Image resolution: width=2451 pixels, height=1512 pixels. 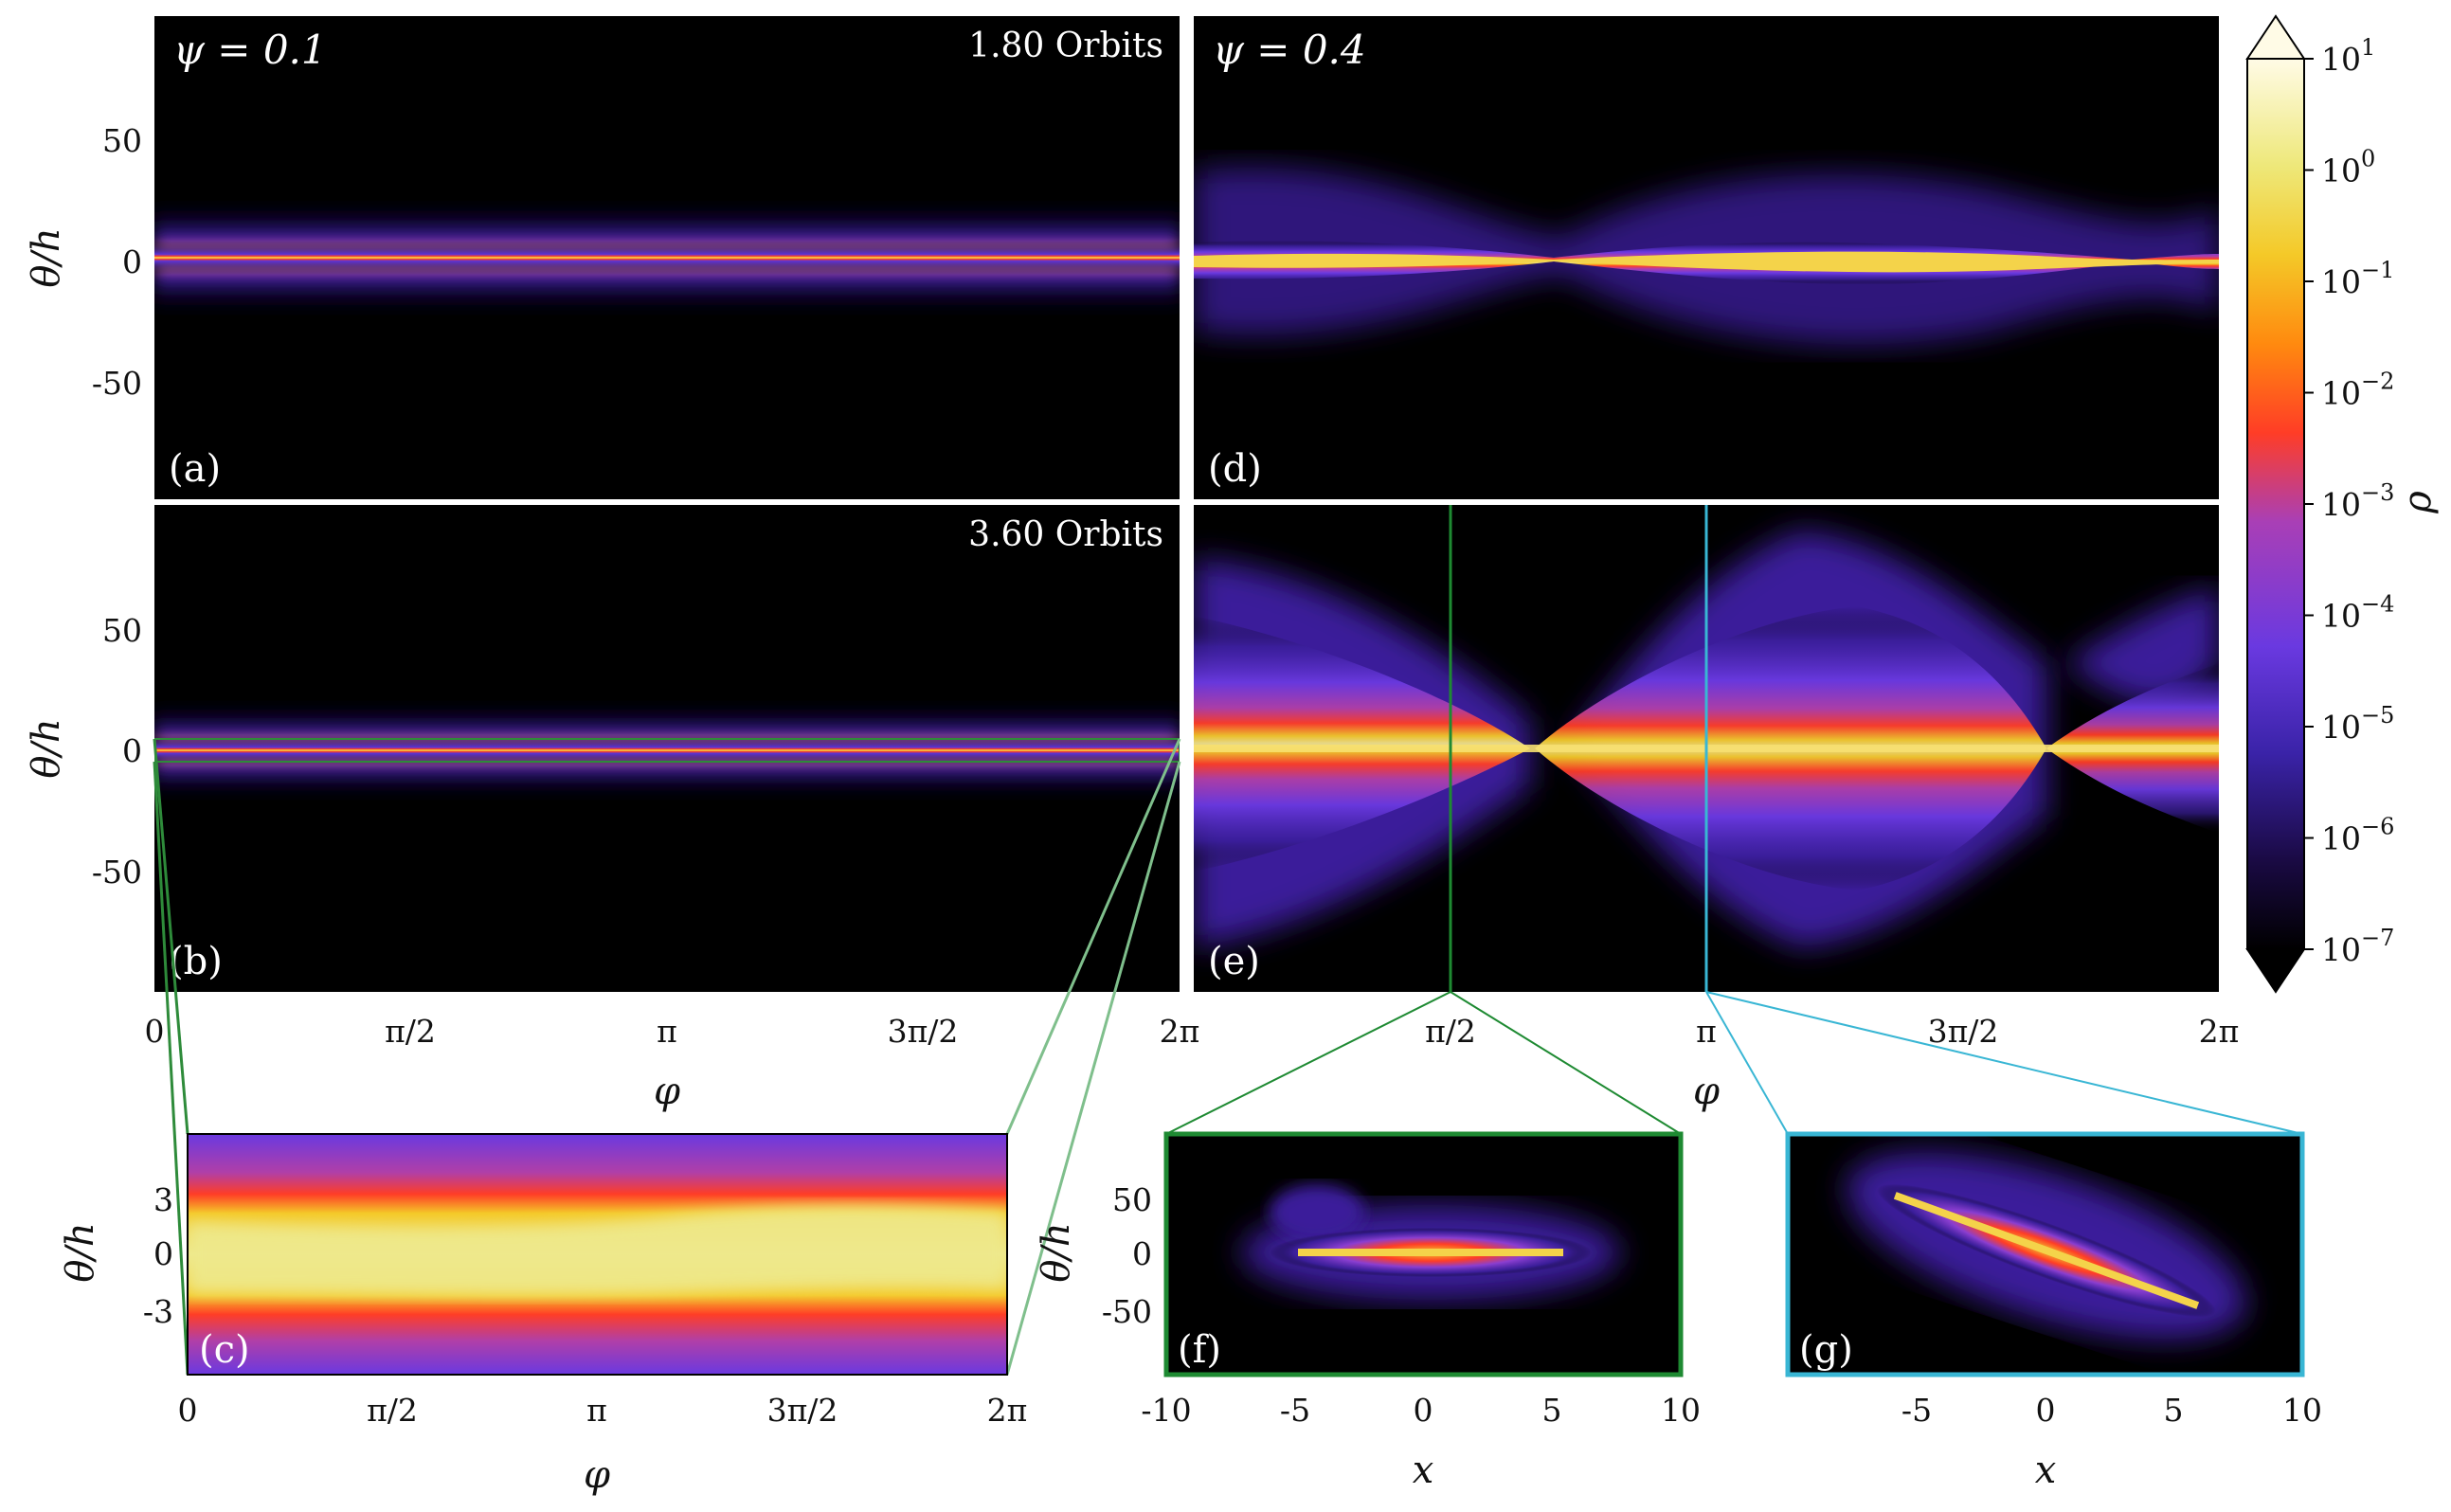 I want to click on x-tick-f-0: -10, so click(x=1166, y=1410).